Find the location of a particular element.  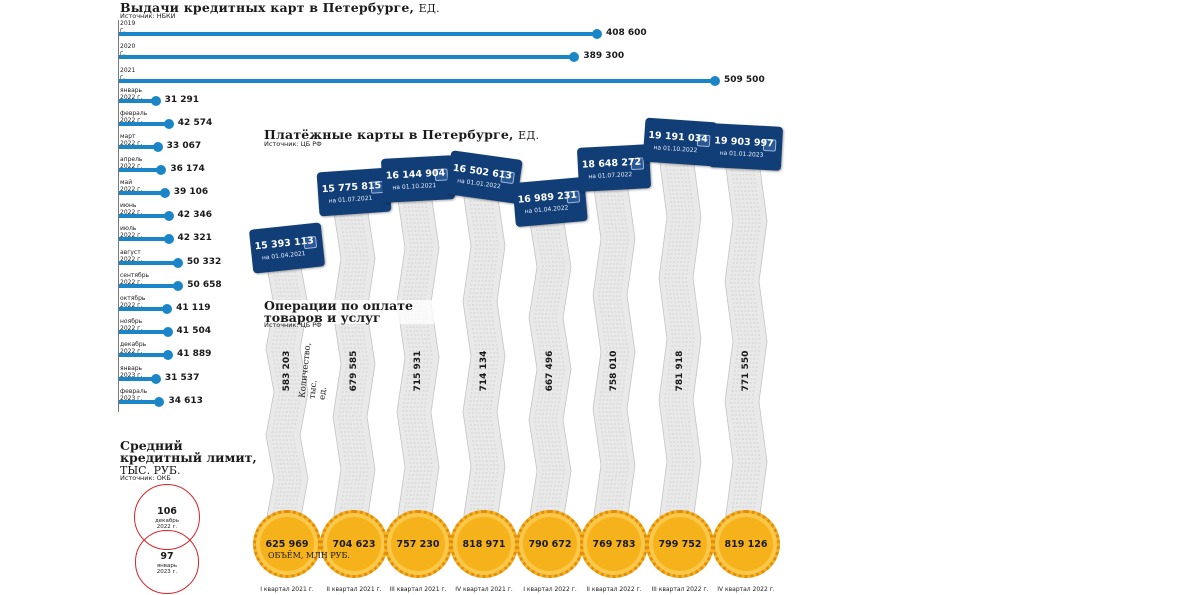

ops-quarter-label: IV квартал 2021 г. is located at coordinates (484, 589).